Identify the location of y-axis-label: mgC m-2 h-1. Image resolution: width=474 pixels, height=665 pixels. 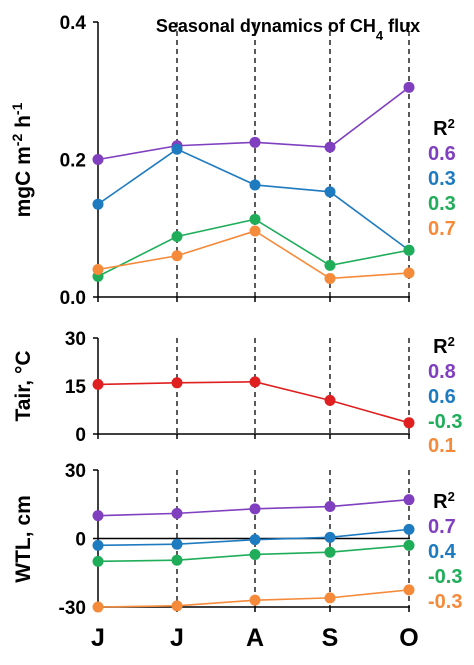
(22, 159).